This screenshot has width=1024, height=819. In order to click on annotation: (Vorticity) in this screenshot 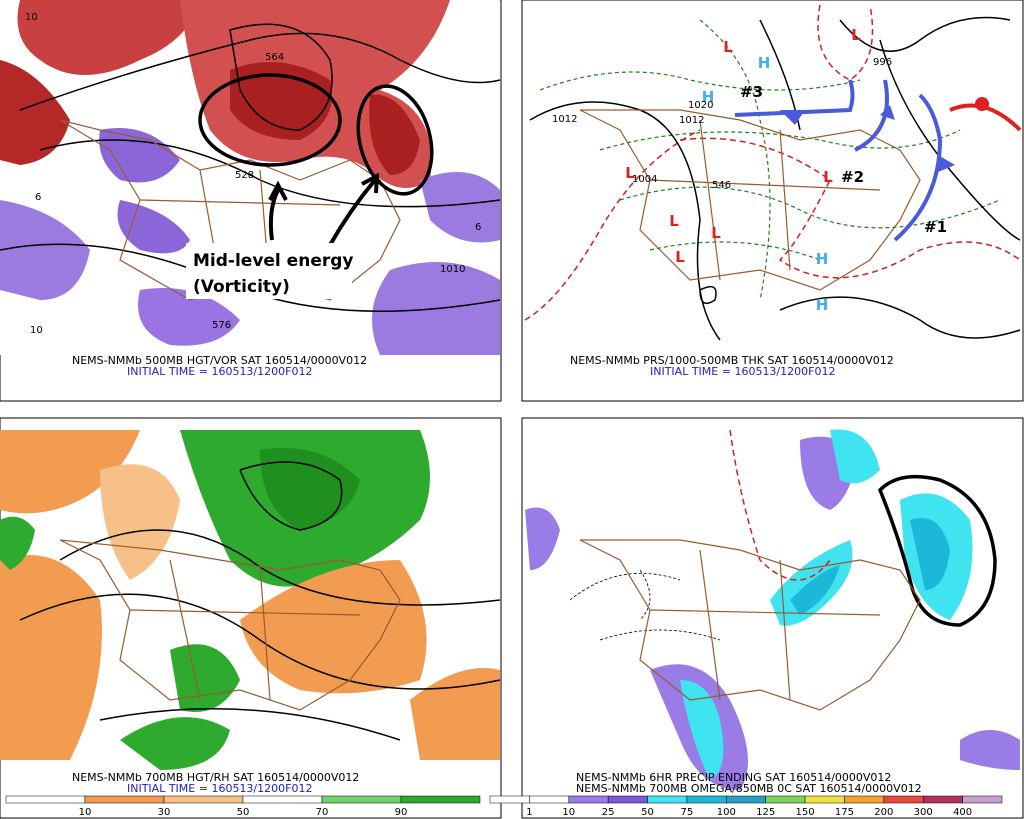, I will do `click(241, 287)`.